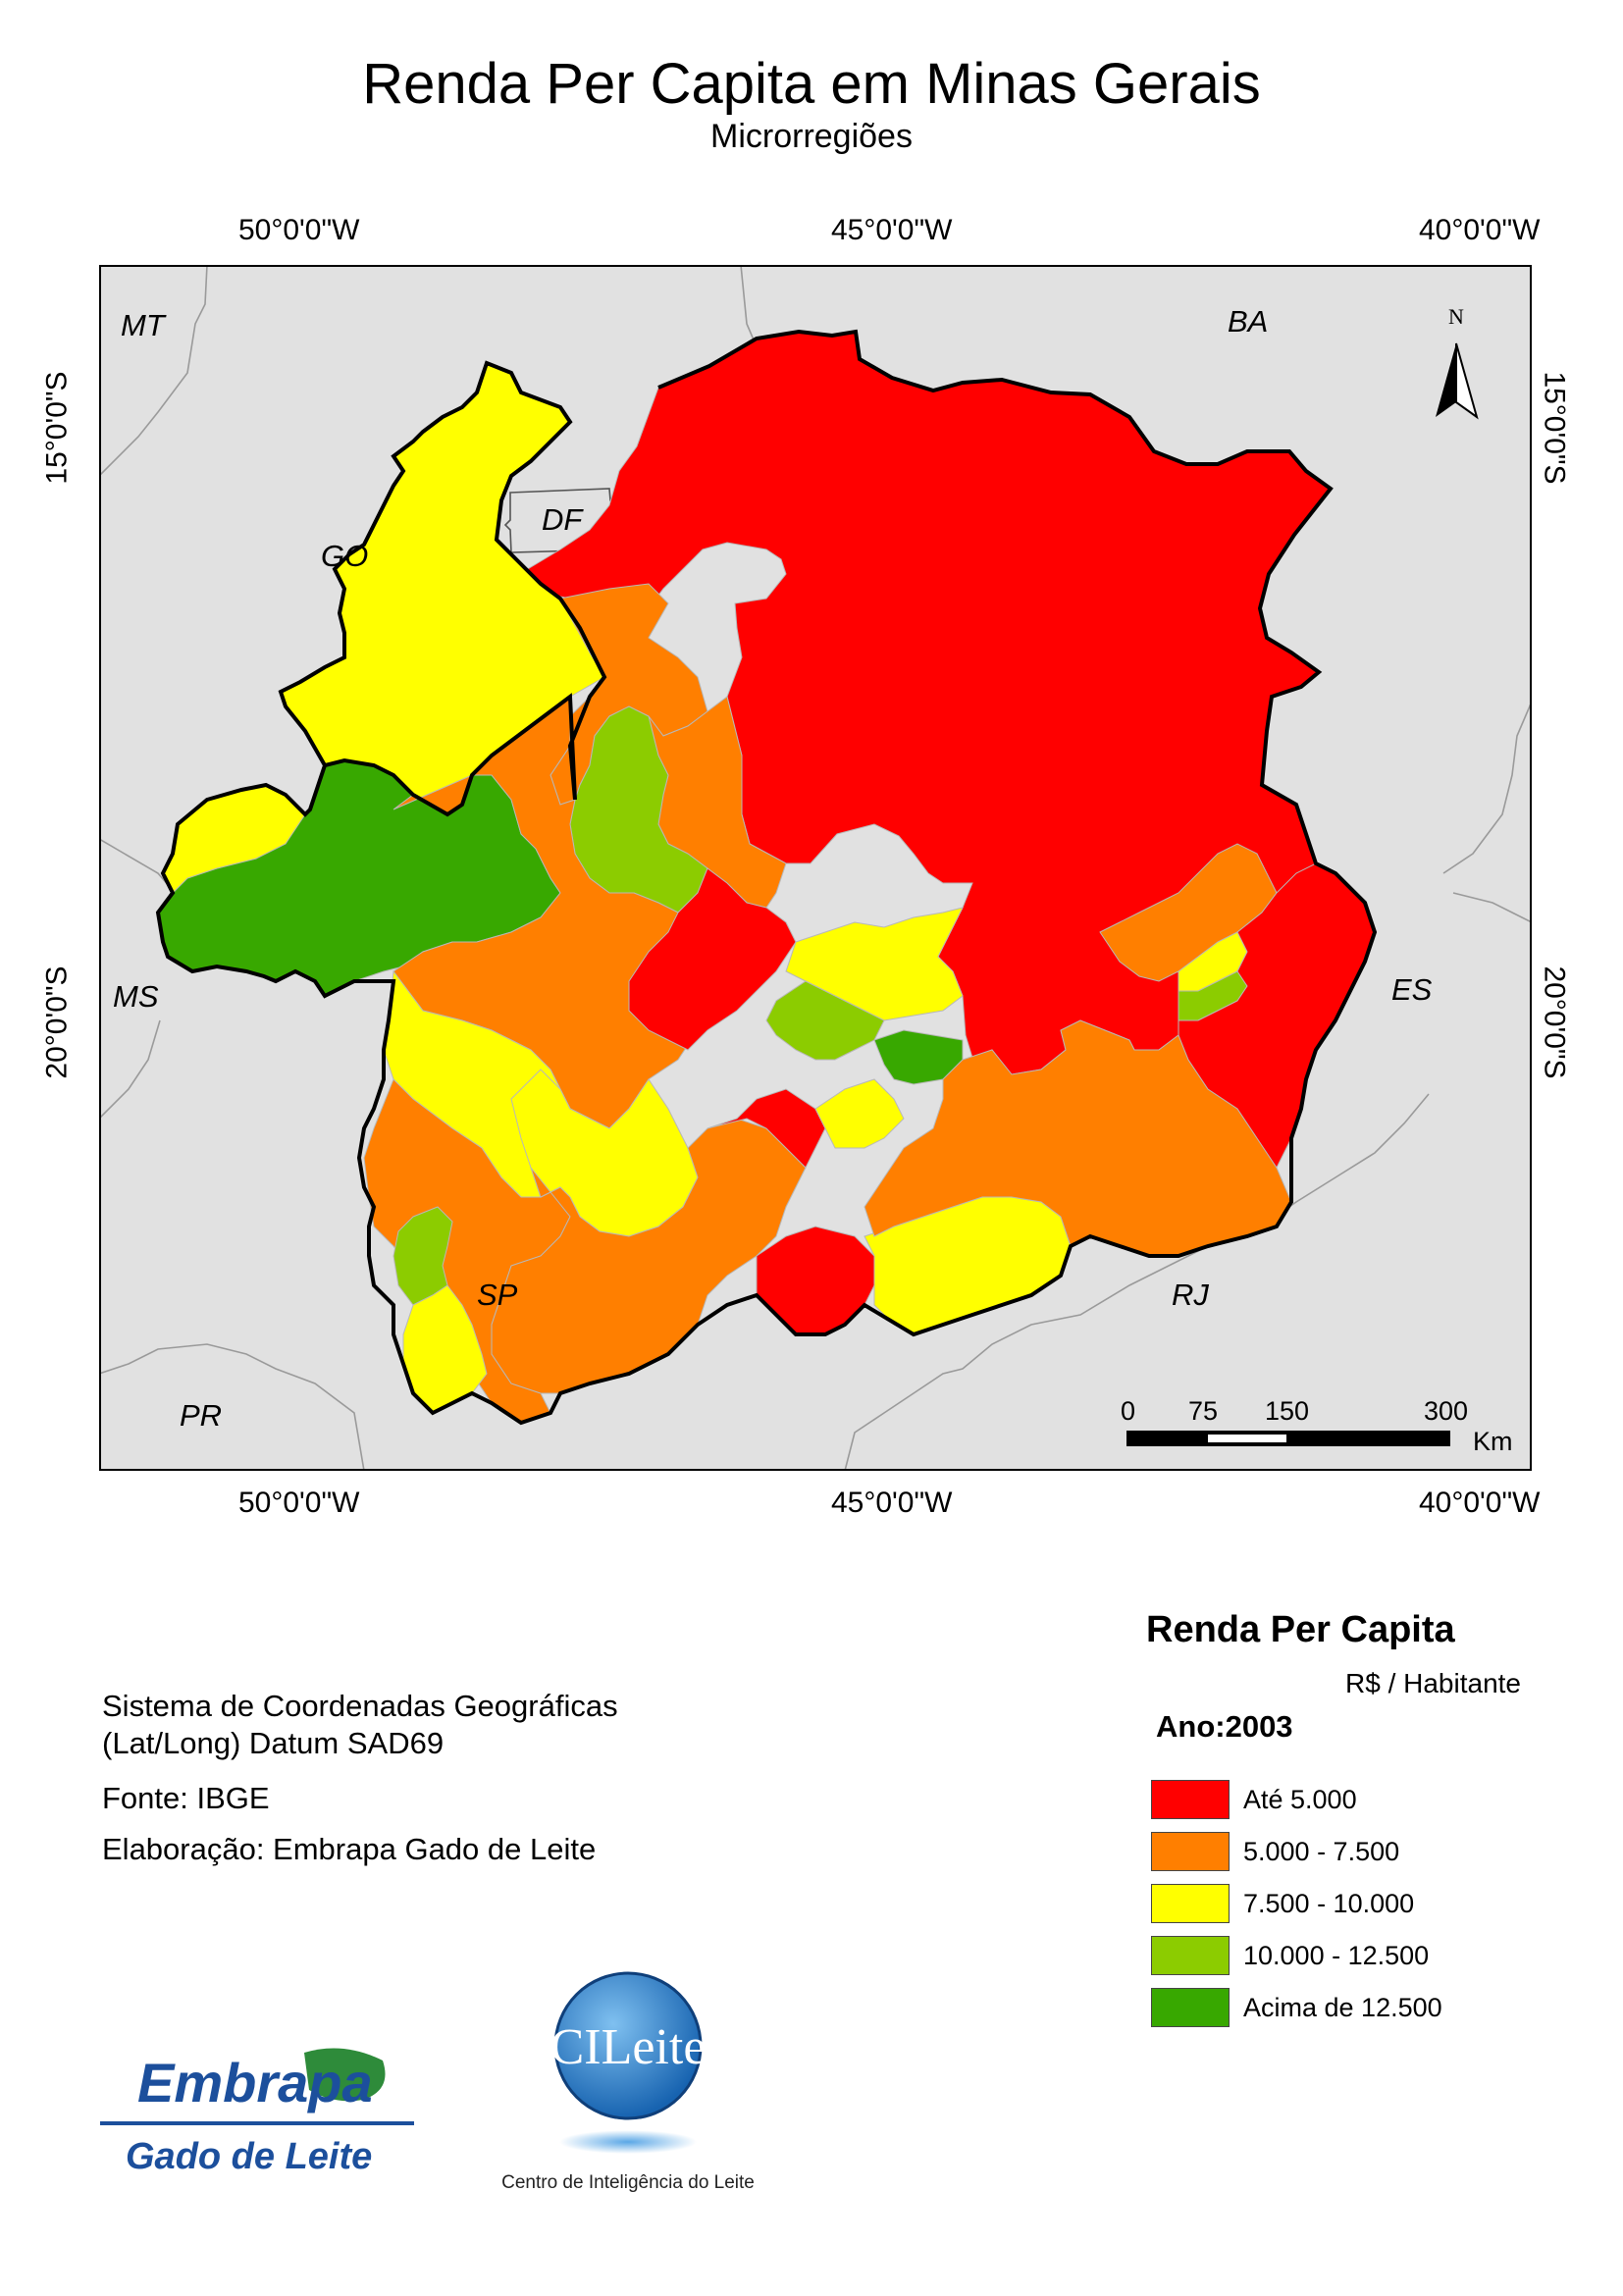 The image size is (1623, 2296). I want to click on legend-label: 5.000 - 7.500, so click(1321, 1851).